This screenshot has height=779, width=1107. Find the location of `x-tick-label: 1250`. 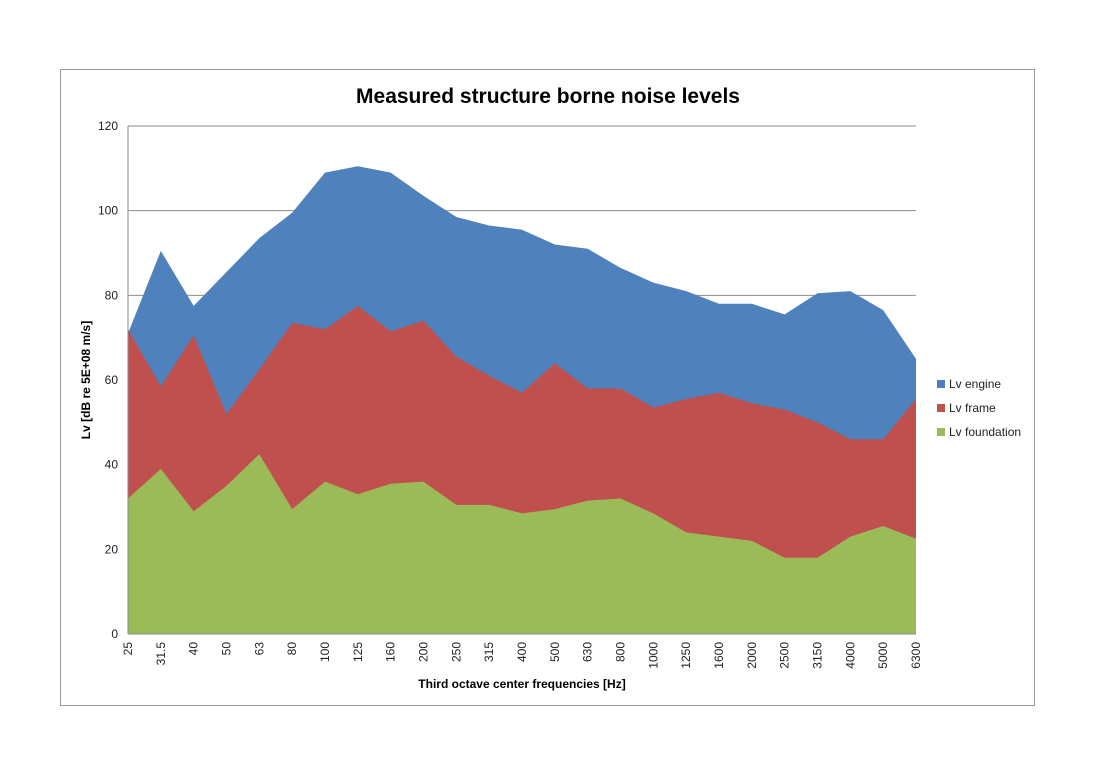

x-tick-label: 1250 is located at coordinates (686, 655).